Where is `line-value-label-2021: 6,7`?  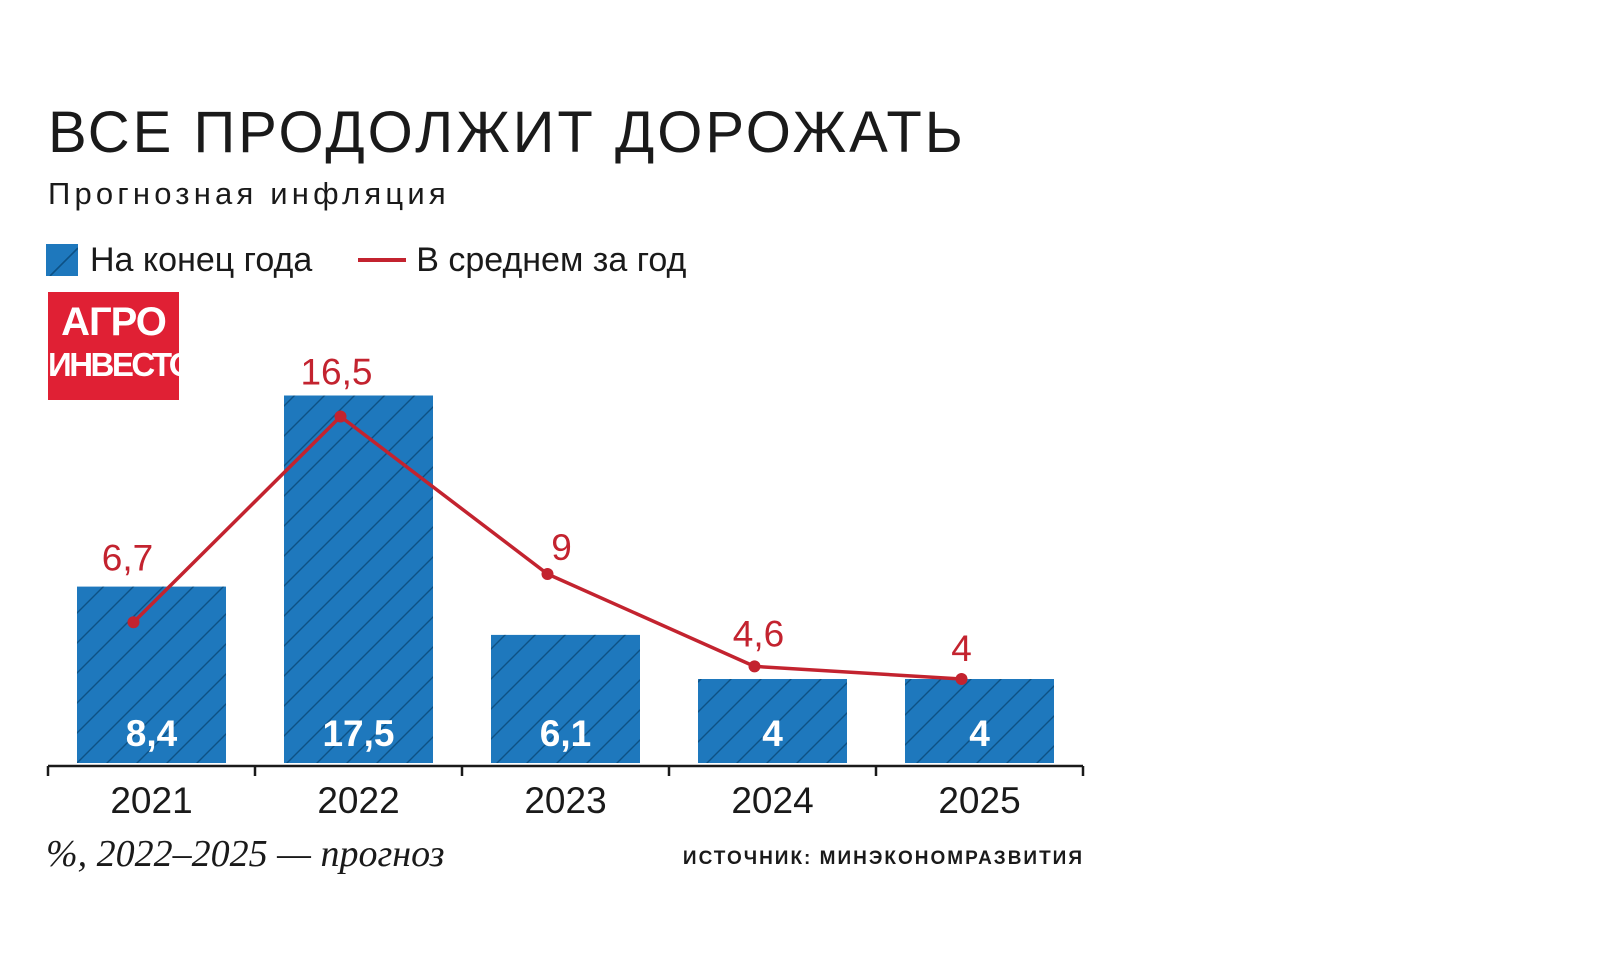
line-value-label-2021: 6,7 is located at coordinates (127, 557).